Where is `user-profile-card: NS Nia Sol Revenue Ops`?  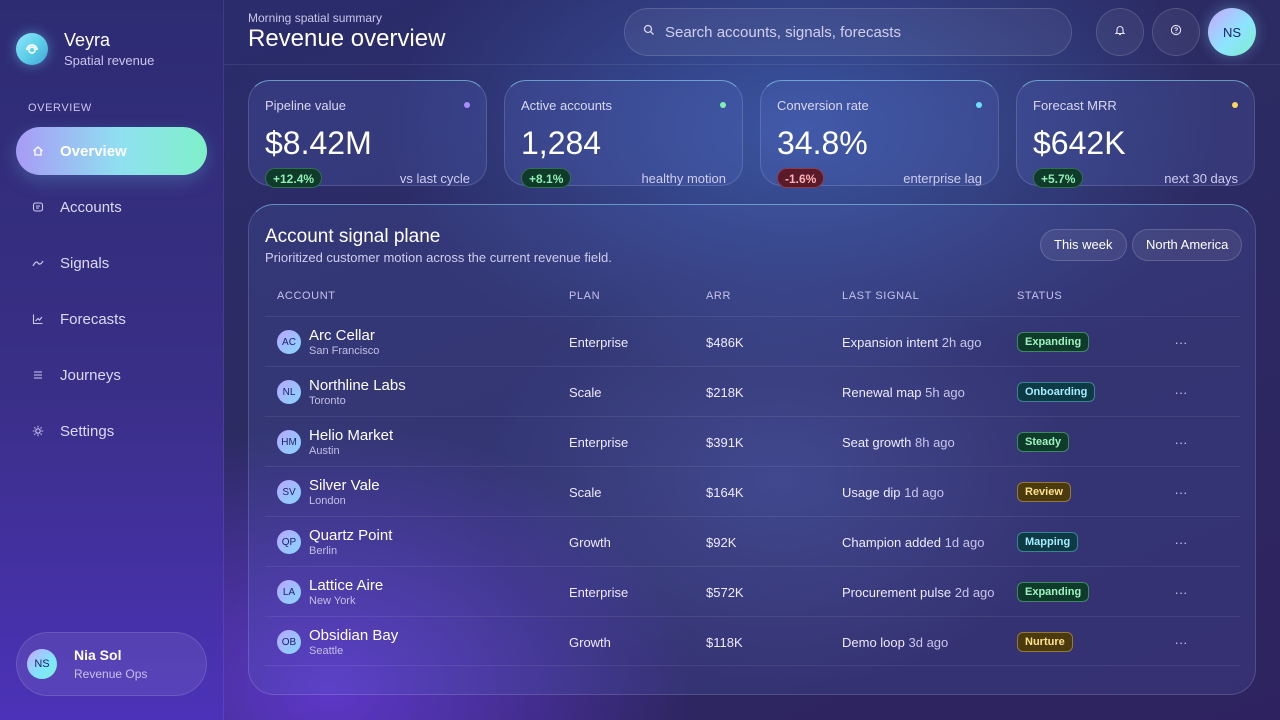 user-profile-card: NS Nia Sol Revenue Ops is located at coordinates (111, 664).